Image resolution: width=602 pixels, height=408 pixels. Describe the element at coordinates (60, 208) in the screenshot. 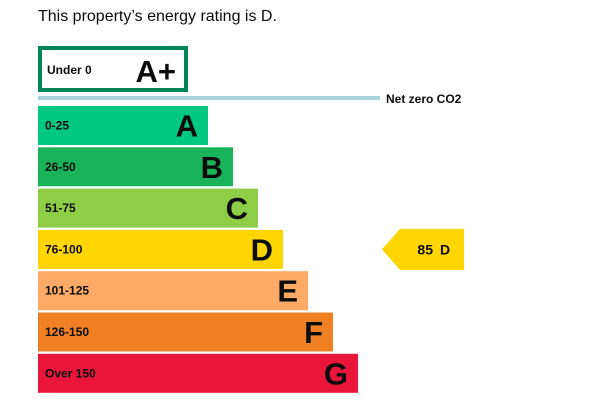

I see `band-range-label-c: 51-75` at that location.